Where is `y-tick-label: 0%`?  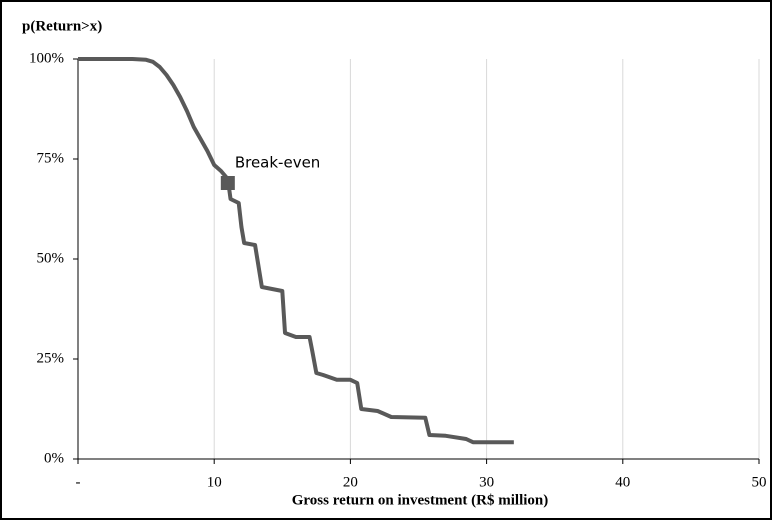 y-tick-label: 0% is located at coordinates (54, 458).